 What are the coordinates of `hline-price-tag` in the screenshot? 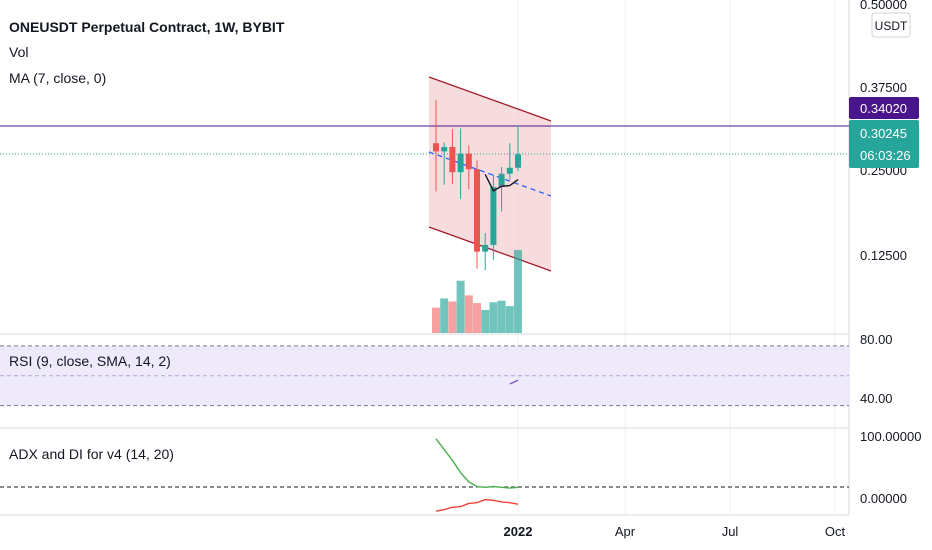 It's located at (884, 108).